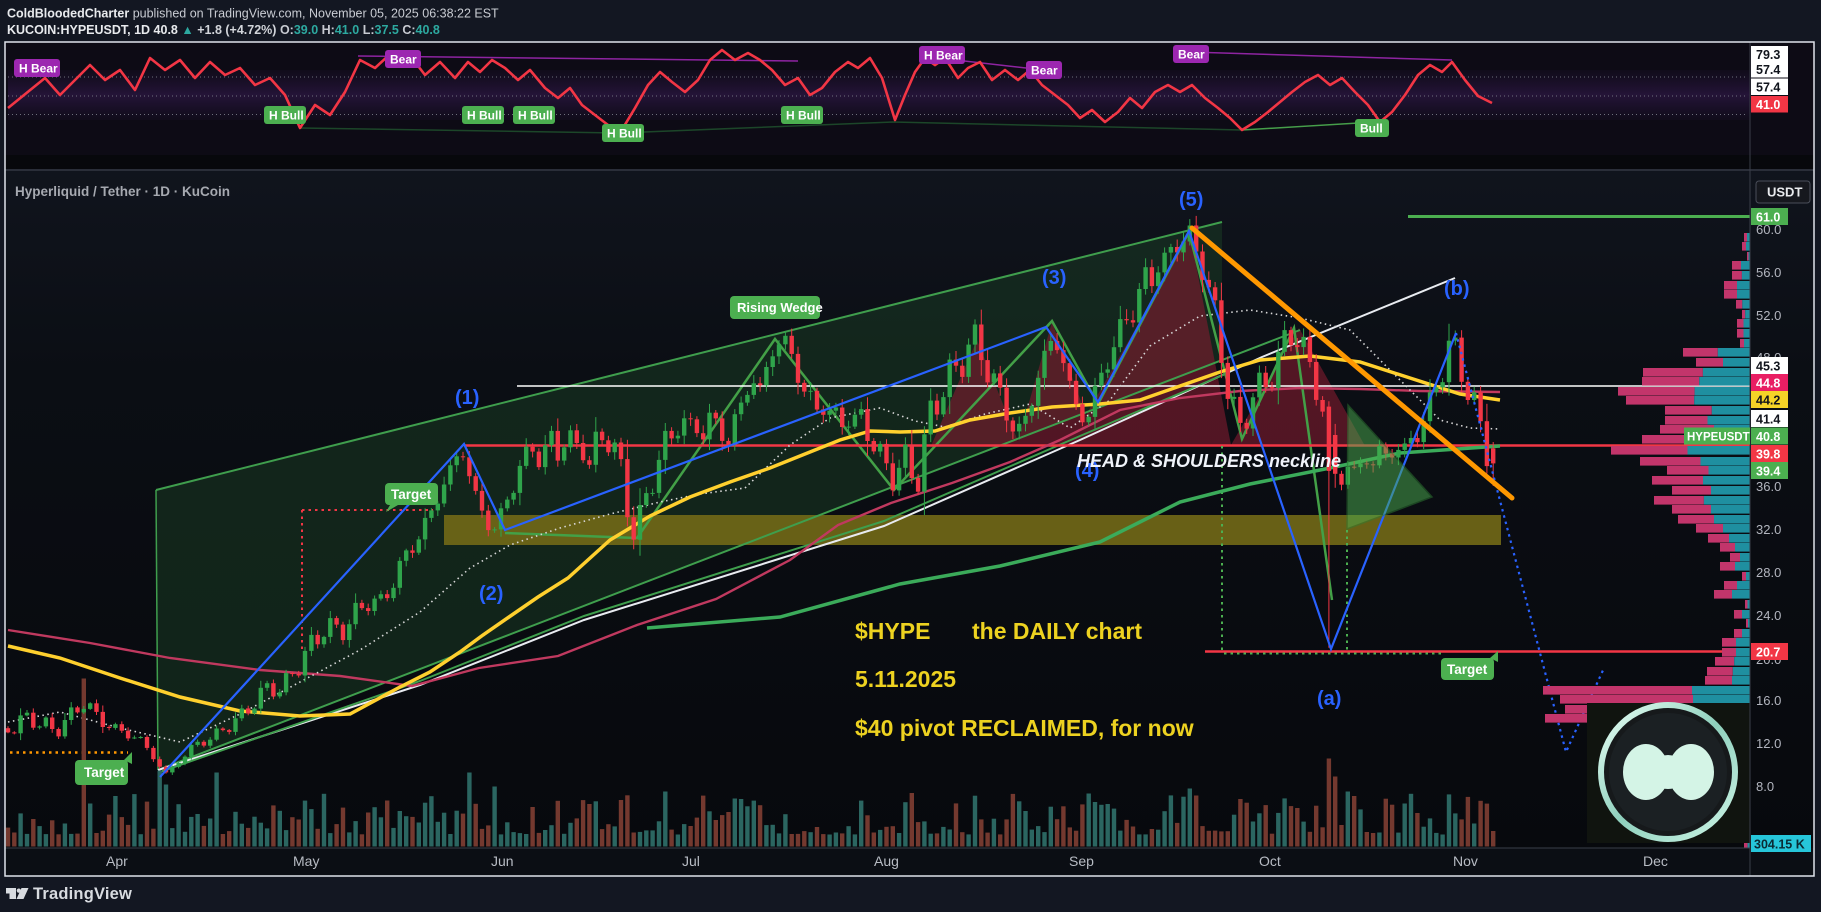 This screenshot has width=1821, height=912. Describe the element at coordinates (467, 398) in the screenshot. I see `svg-text: (1)` at that location.